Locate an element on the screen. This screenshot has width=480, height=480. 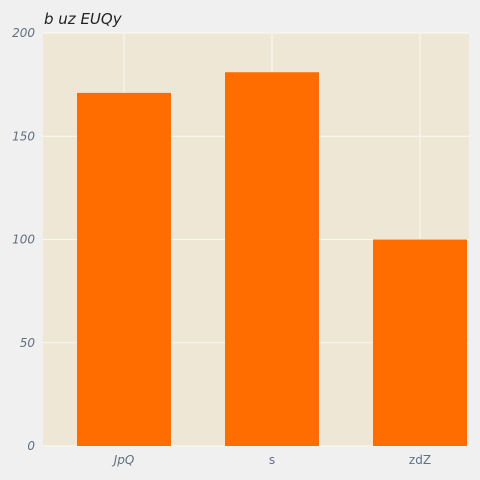
chart-title: b uz EUQy is located at coordinates (83, 19).